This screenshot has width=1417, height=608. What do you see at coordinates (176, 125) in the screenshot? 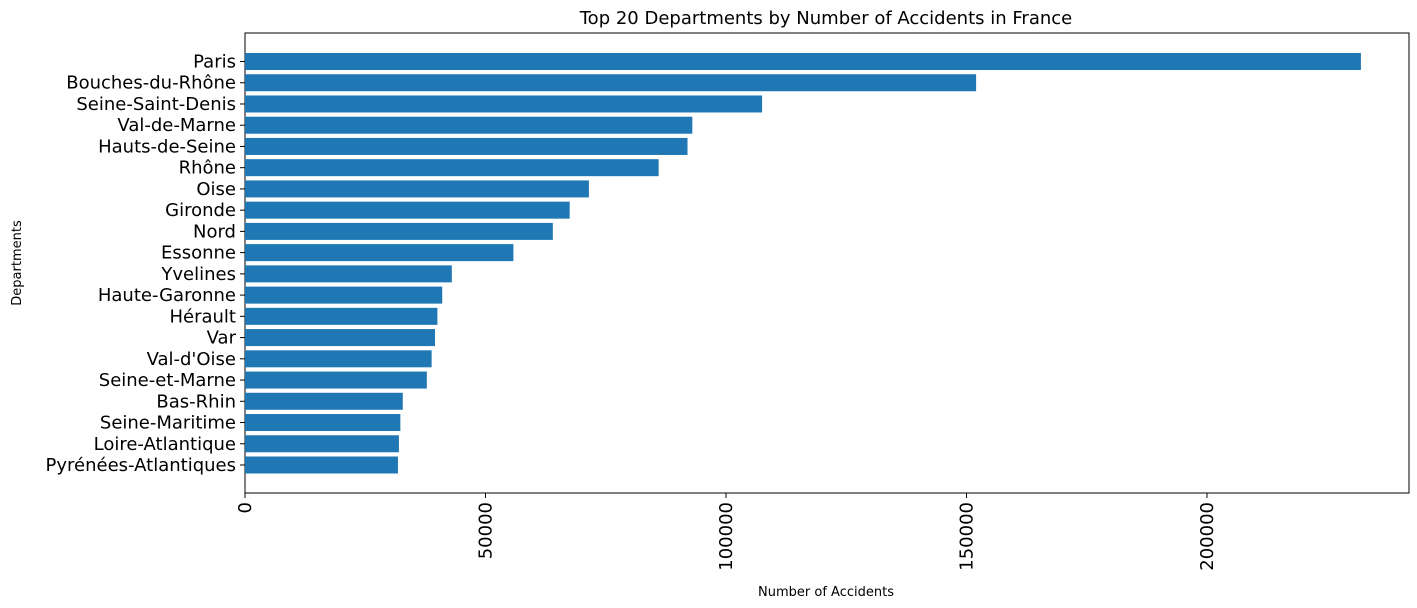
I see `y-tick-label: Val-de-Marne` at bounding box center [176, 125].